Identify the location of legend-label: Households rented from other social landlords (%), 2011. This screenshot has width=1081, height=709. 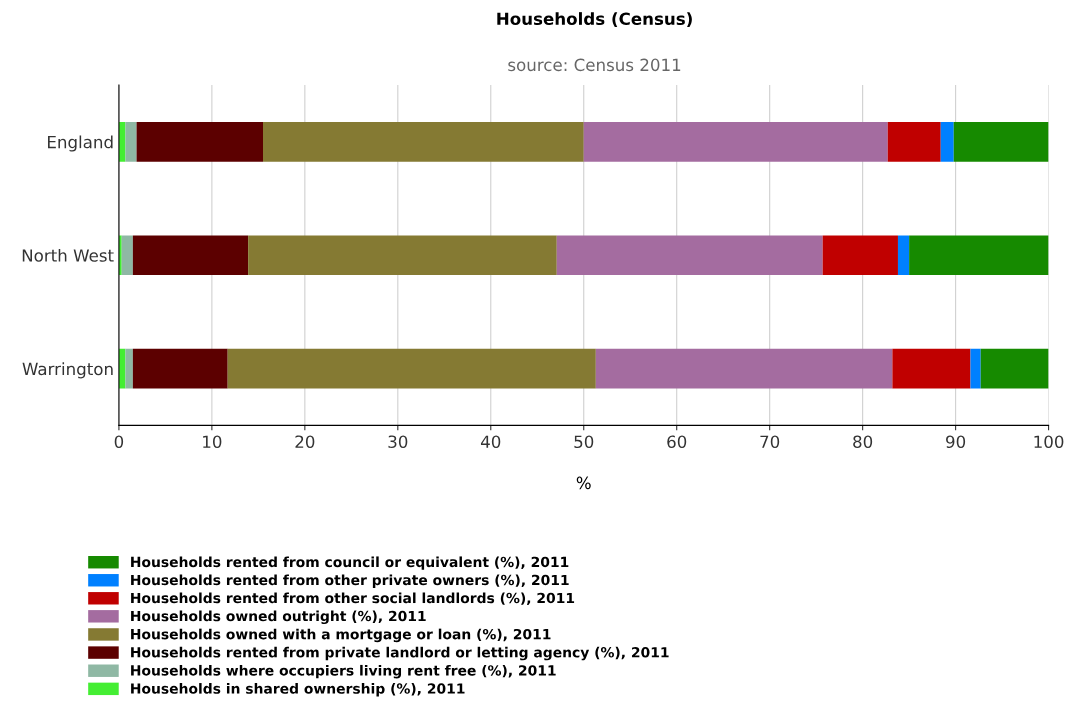
(353, 599).